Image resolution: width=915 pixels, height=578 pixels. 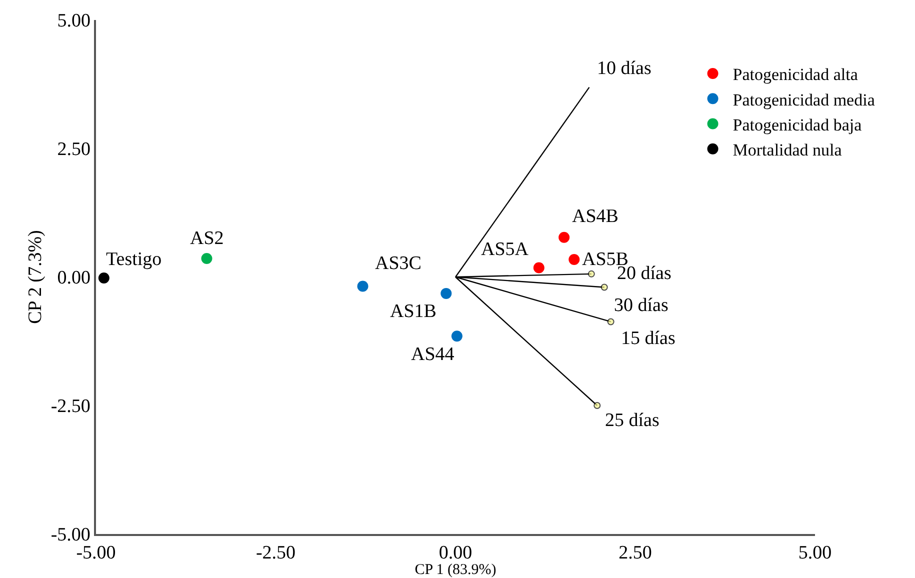 I want to click on x-tick-label: 5.00, so click(x=815, y=553).